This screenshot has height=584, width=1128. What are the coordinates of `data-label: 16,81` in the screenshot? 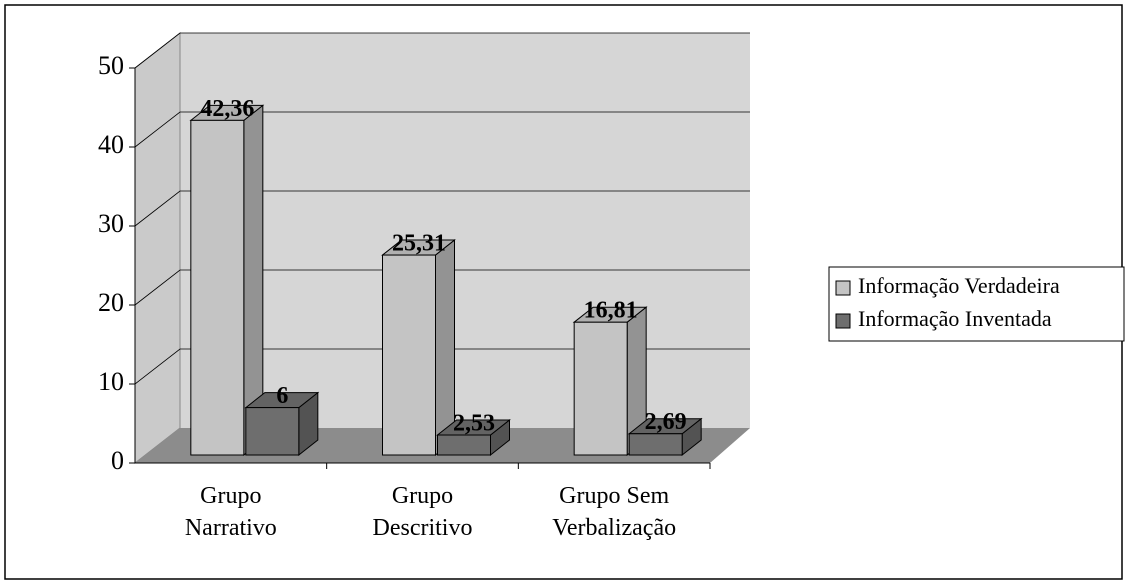 It's located at (611, 311).